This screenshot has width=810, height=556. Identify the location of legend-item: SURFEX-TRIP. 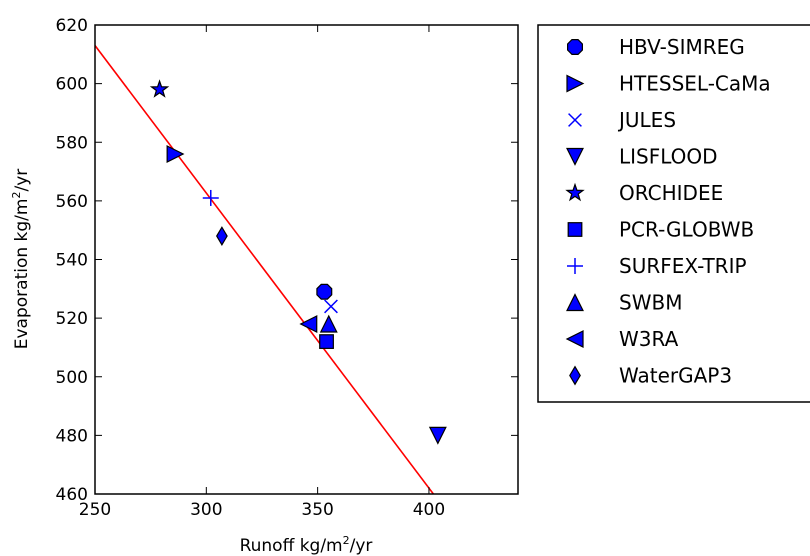
(657, 266).